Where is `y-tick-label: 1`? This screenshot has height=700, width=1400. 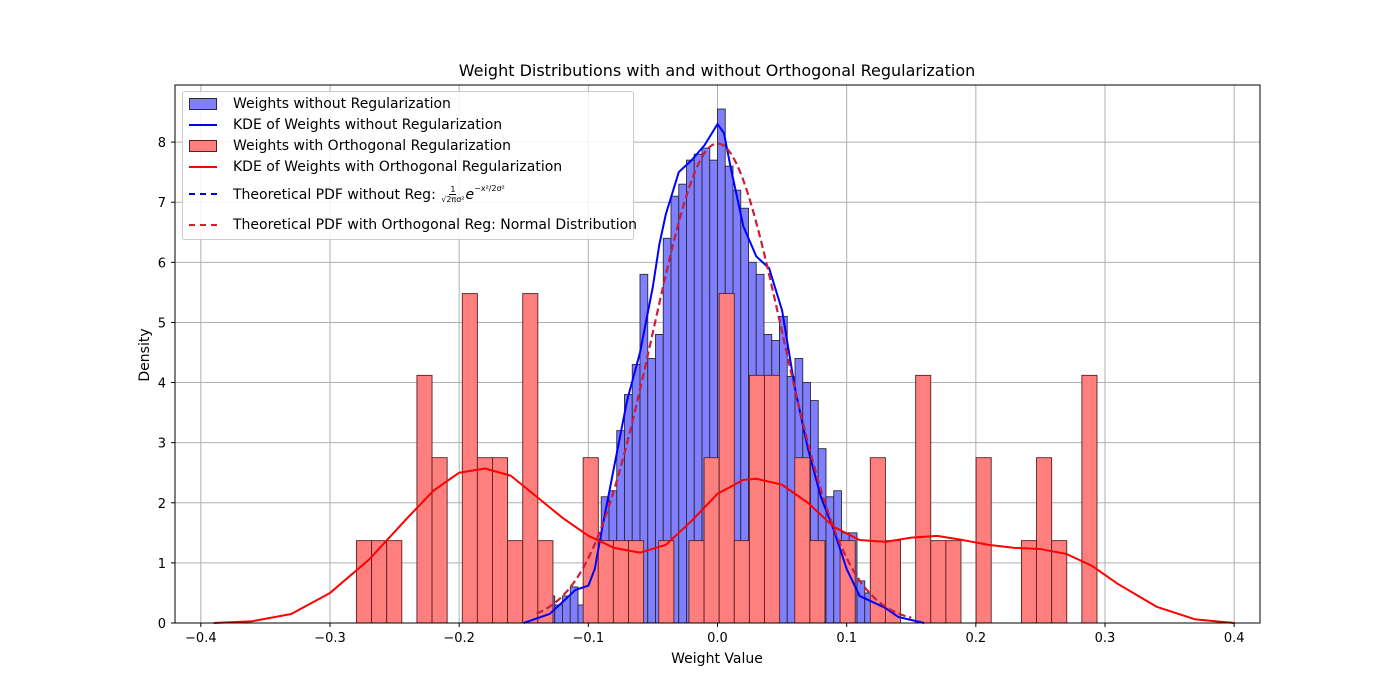
y-tick-label: 1 is located at coordinates (162, 564).